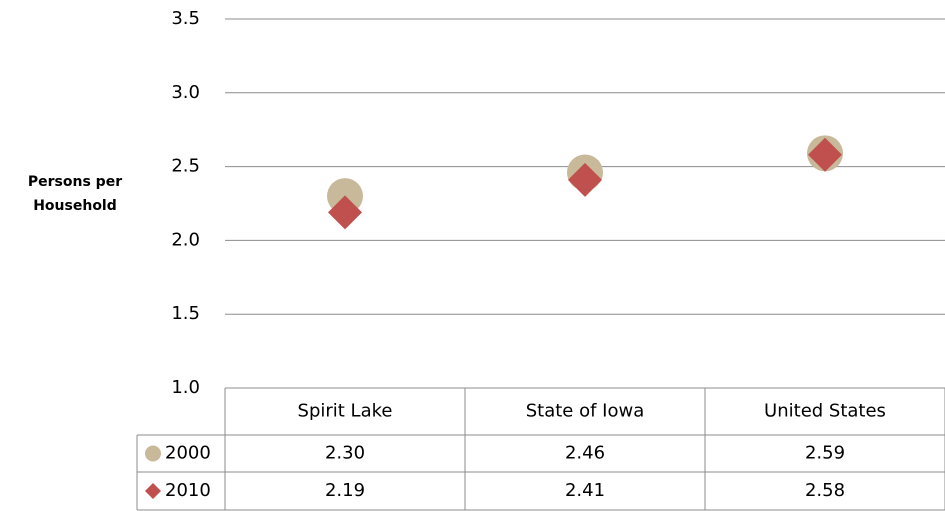 This screenshot has width=945, height=511. I want to click on table-value: 2.41, so click(585, 490).